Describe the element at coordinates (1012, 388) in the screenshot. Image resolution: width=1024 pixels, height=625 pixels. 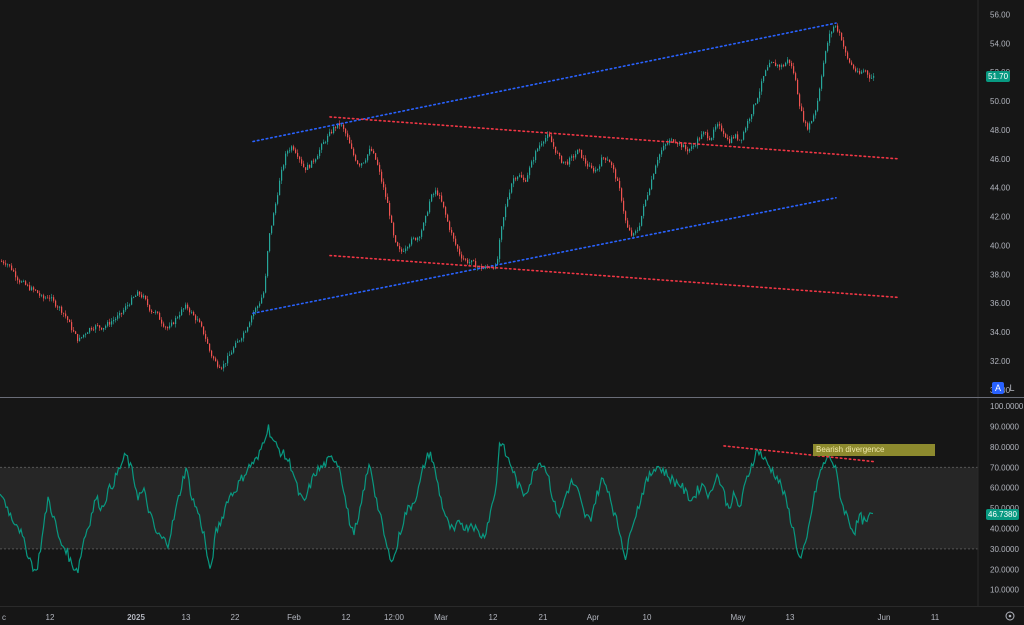
I see `log-scale-button: L` at that location.